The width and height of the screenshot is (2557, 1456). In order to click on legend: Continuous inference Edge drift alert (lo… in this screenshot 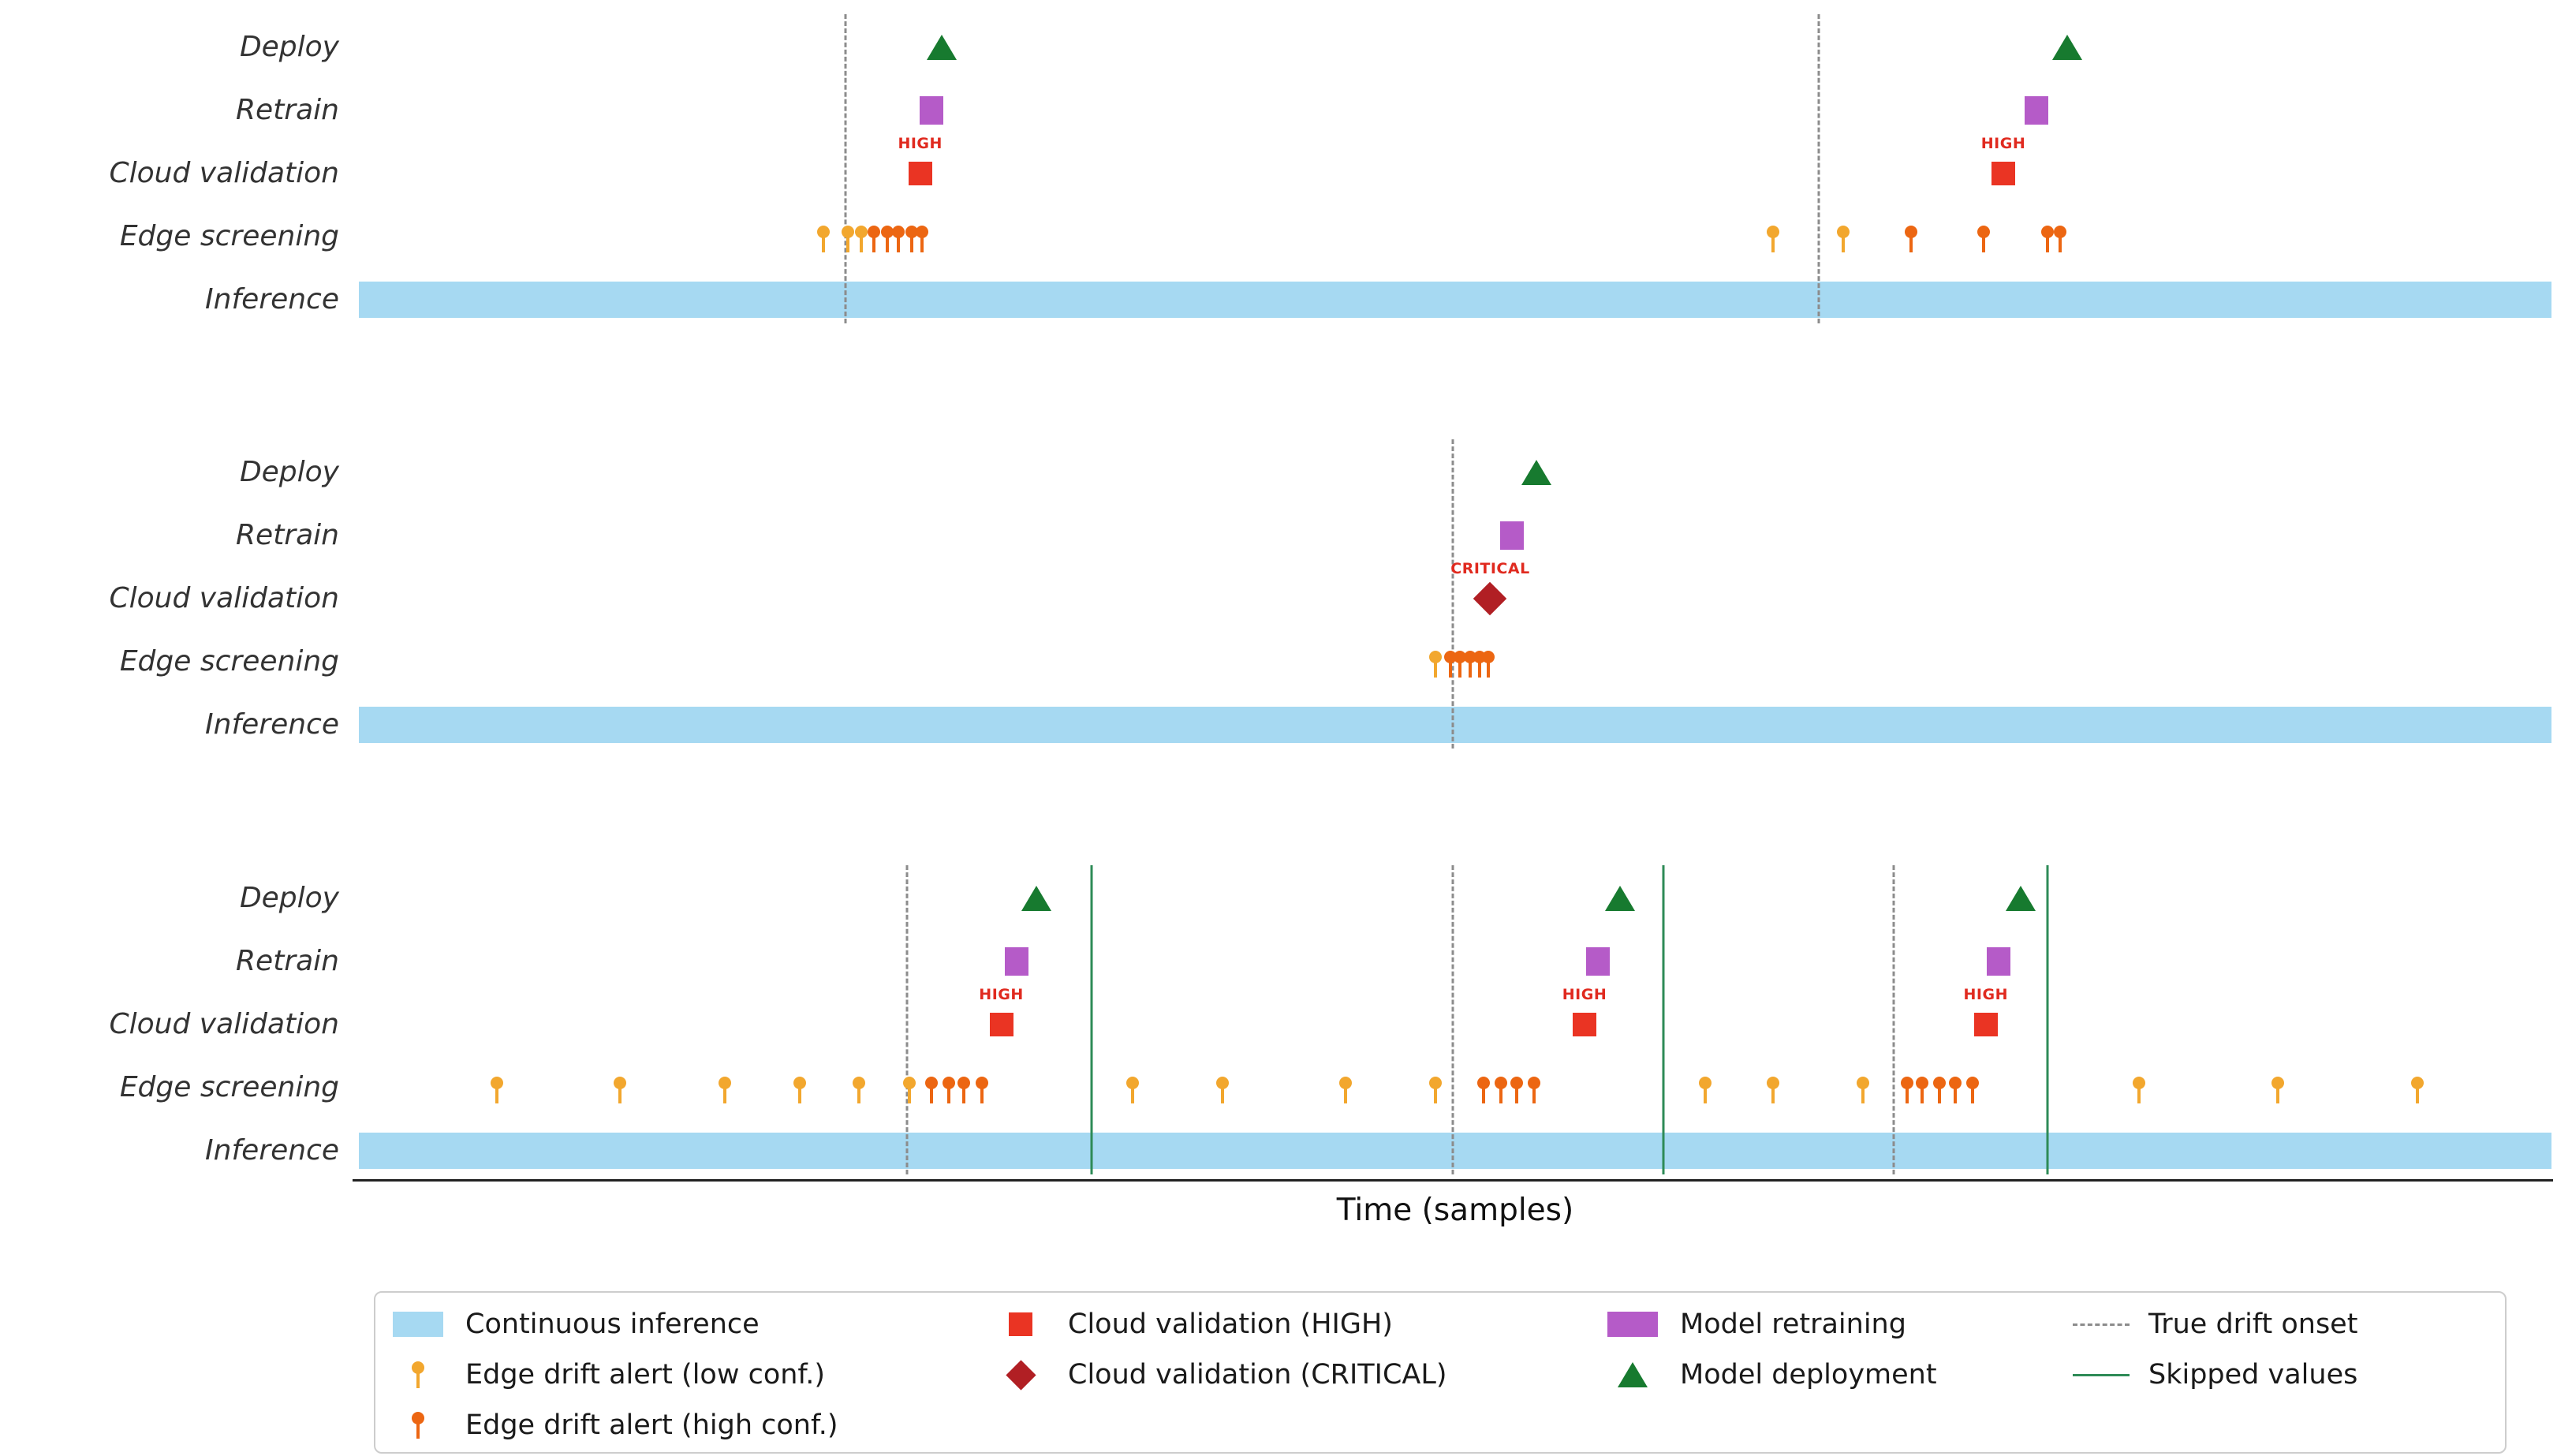, I will do `click(1441, 1372)`.